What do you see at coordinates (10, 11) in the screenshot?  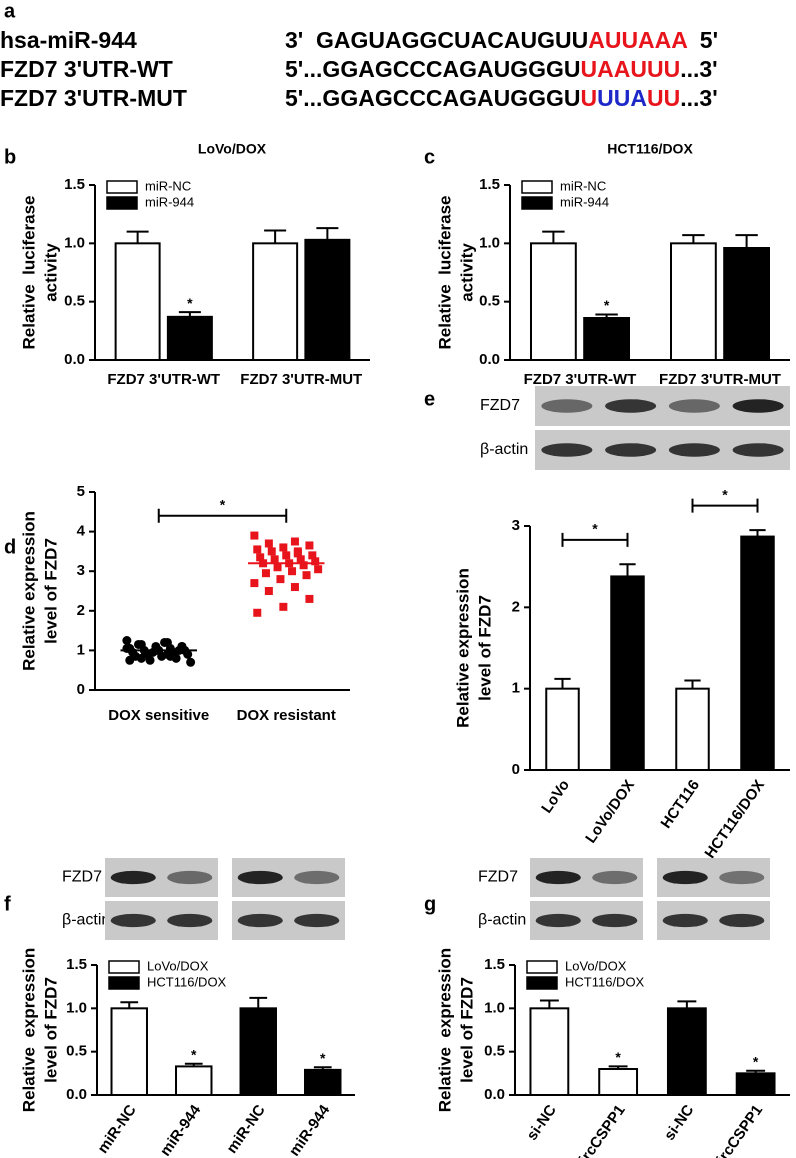 I see `panel-label: a` at bounding box center [10, 11].